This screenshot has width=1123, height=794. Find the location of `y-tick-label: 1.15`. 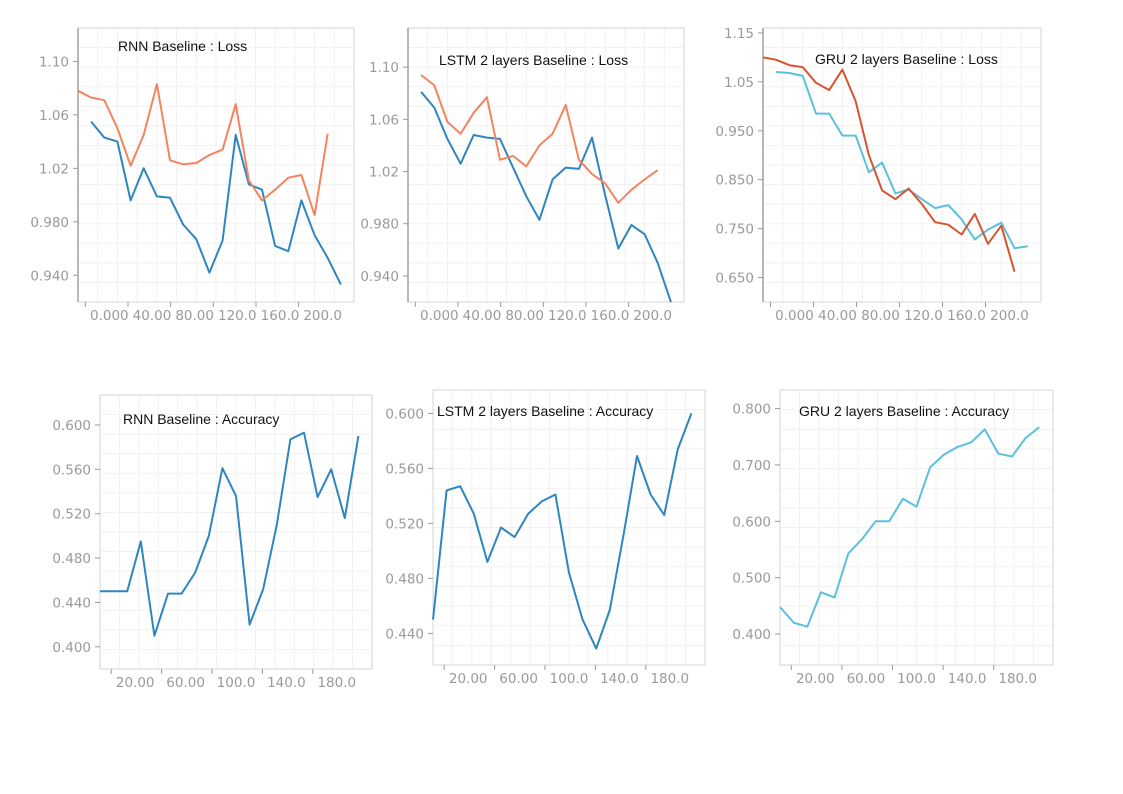

y-tick-label: 1.15 is located at coordinates (739, 34).